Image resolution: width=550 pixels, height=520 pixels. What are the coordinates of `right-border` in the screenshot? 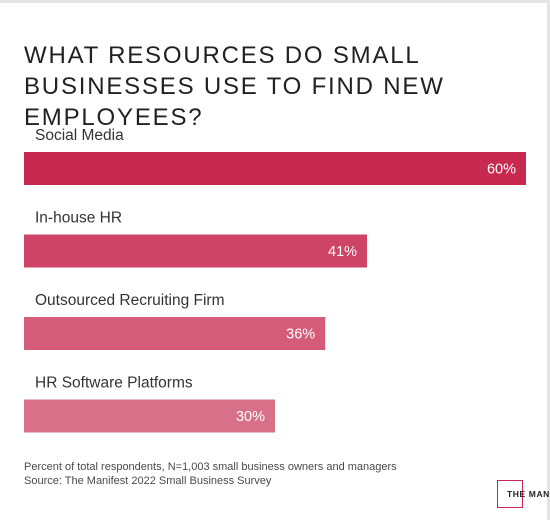 It's located at (548, 260).